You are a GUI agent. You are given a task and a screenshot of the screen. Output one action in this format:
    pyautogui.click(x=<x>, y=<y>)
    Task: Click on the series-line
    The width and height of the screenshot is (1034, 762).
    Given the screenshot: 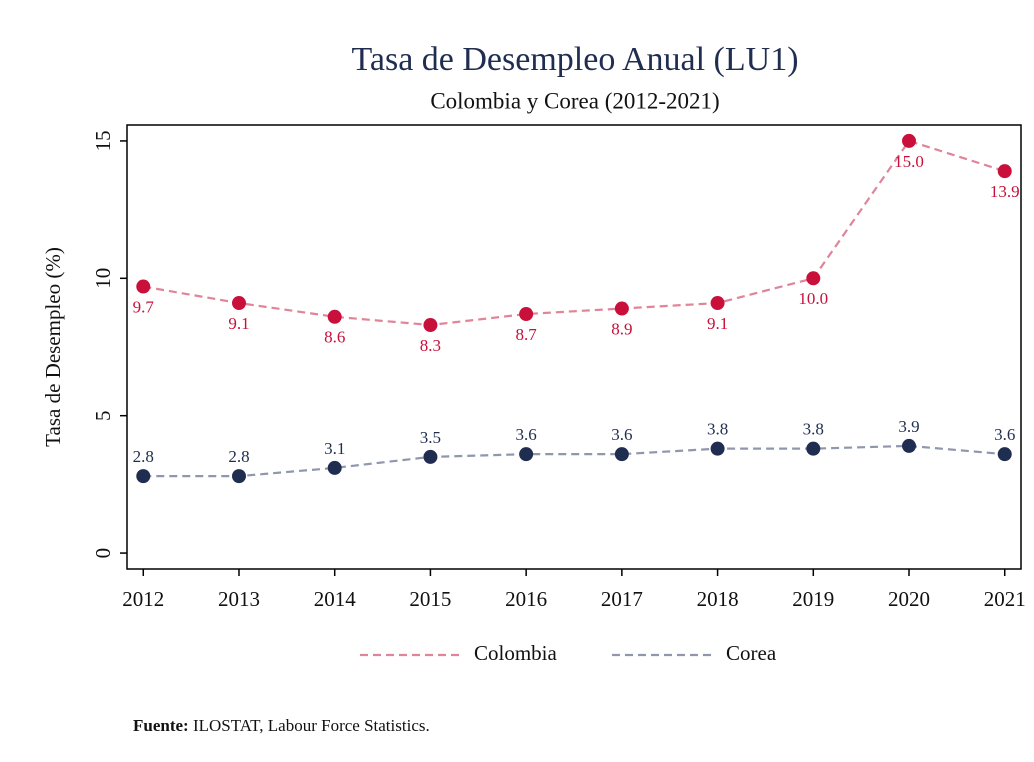 What is the action you would take?
    pyautogui.click(x=574, y=461)
    